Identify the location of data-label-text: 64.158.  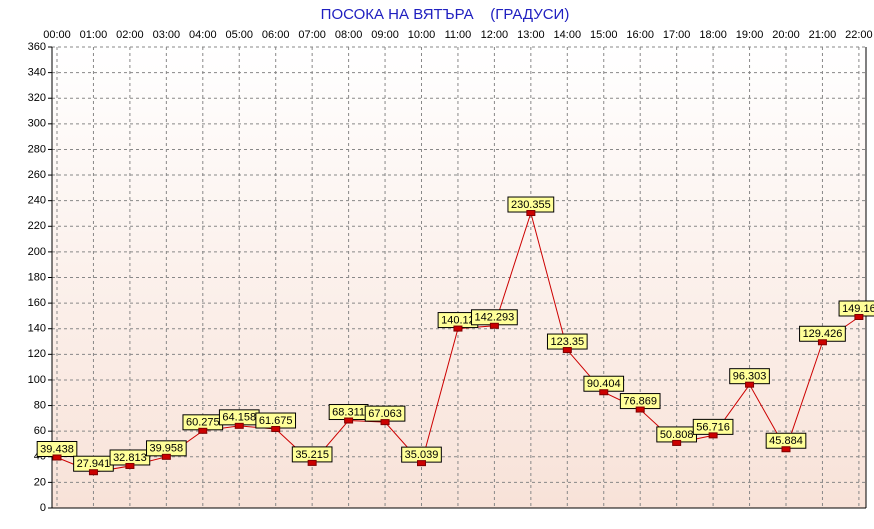
(239, 418).